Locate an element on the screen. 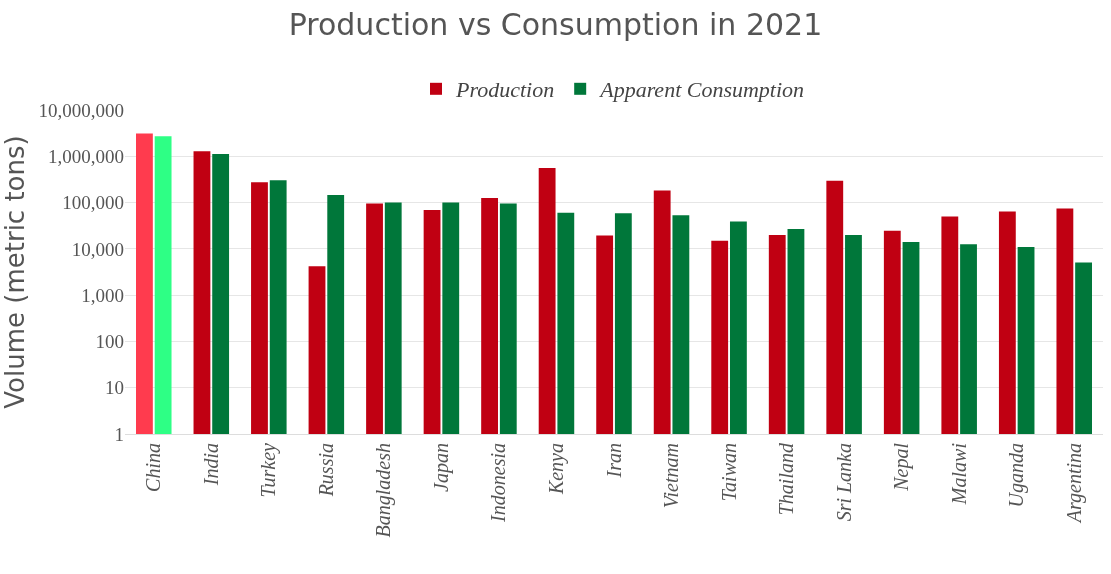 The height and width of the screenshot is (574, 1111). x-tick-label: Iran is located at coordinates (613, 461).